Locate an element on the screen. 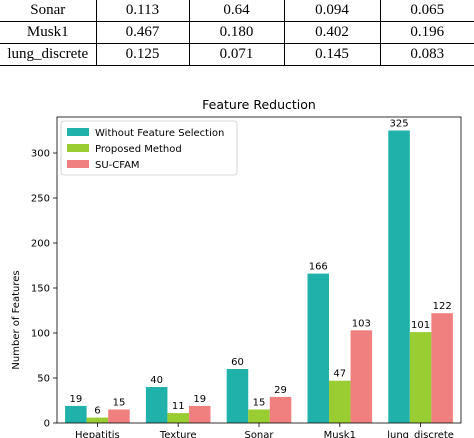 The image size is (474, 438). chart-title: Feature Reduction is located at coordinates (259, 104).